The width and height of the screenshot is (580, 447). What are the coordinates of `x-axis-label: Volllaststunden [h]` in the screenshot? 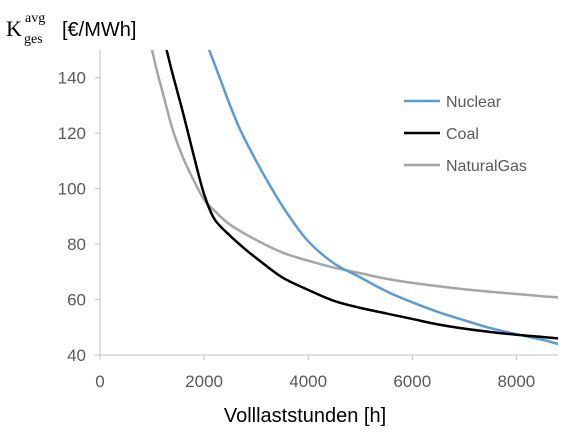 It's located at (305, 416).